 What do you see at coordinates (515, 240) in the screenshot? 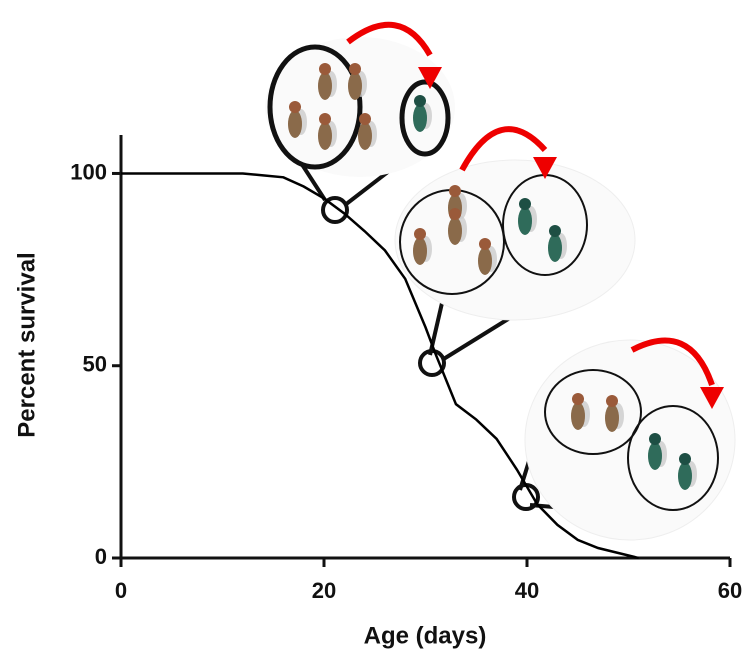
I see `halo` at bounding box center [515, 240].